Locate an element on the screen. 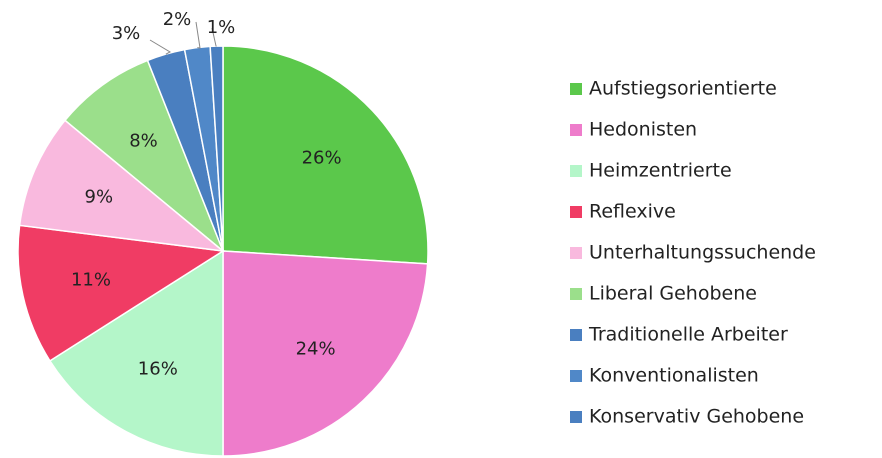 The width and height of the screenshot is (882, 458). data-label: 8% is located at coordinates (143, 141).